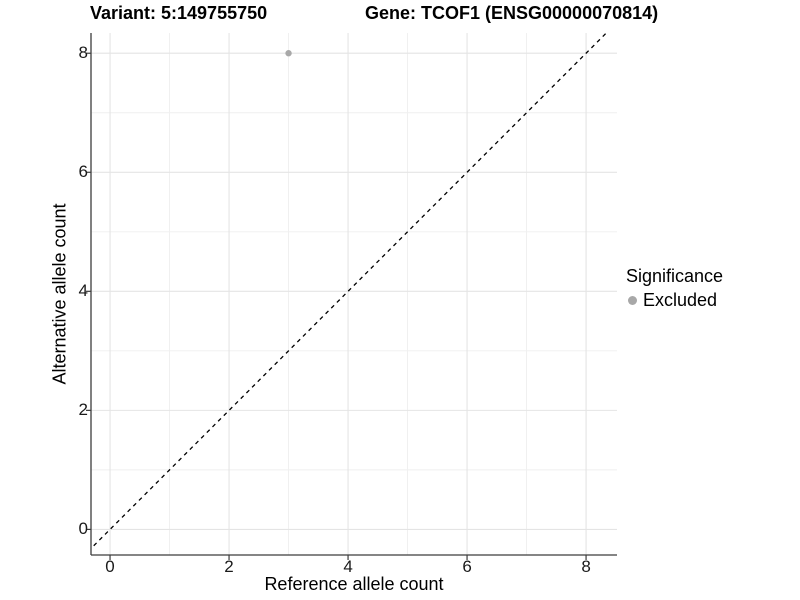 Image resolution: width=800 pixels, height=600 pixels. I want to click on plot-title-gene: Gene: TCOF1 (ENSG00000070814), so click(512, 13).